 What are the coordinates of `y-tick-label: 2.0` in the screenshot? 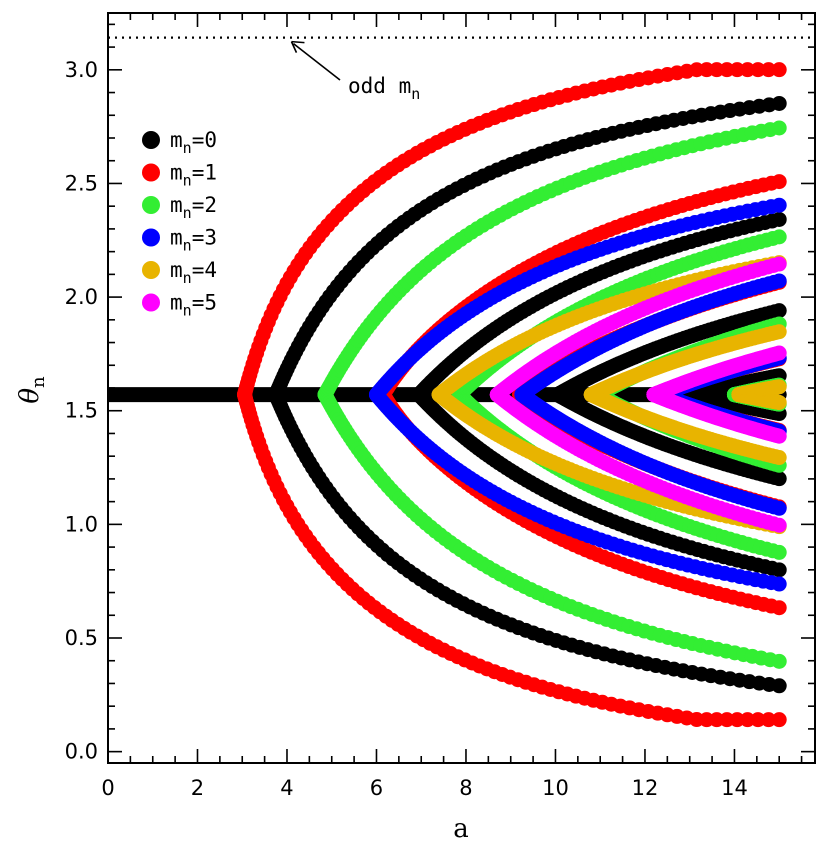 It's located at (81, 297).